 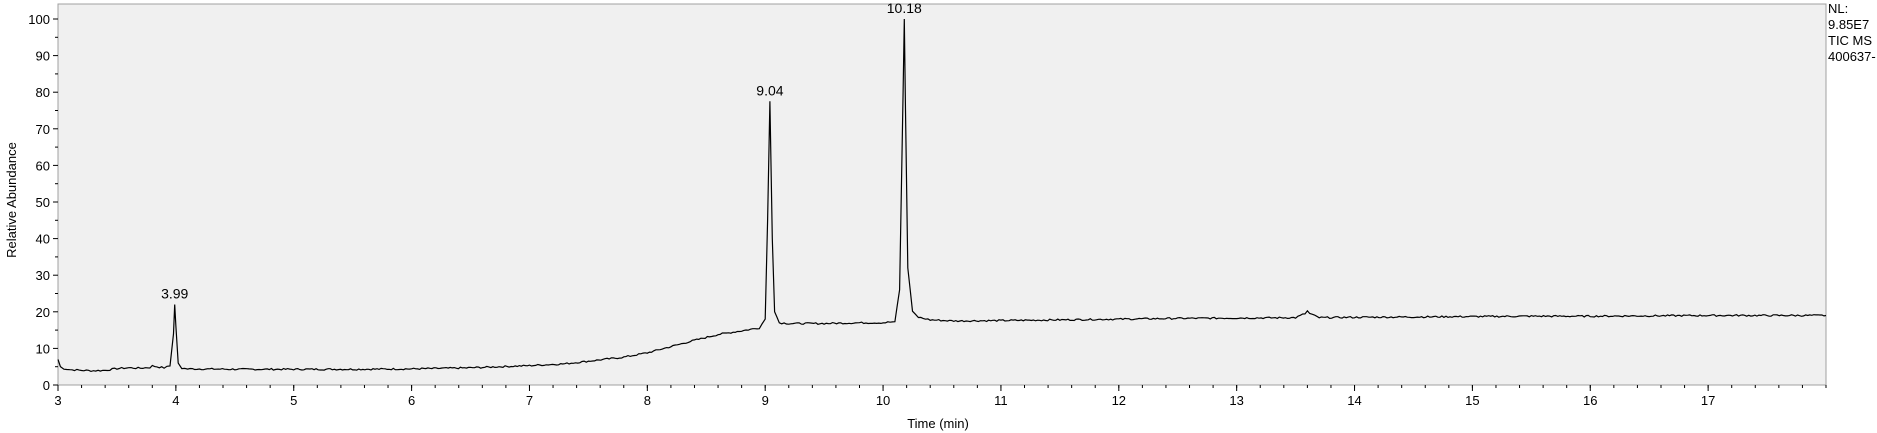 I want to click on y-tick-label: 30, so click(x=43, y=275).